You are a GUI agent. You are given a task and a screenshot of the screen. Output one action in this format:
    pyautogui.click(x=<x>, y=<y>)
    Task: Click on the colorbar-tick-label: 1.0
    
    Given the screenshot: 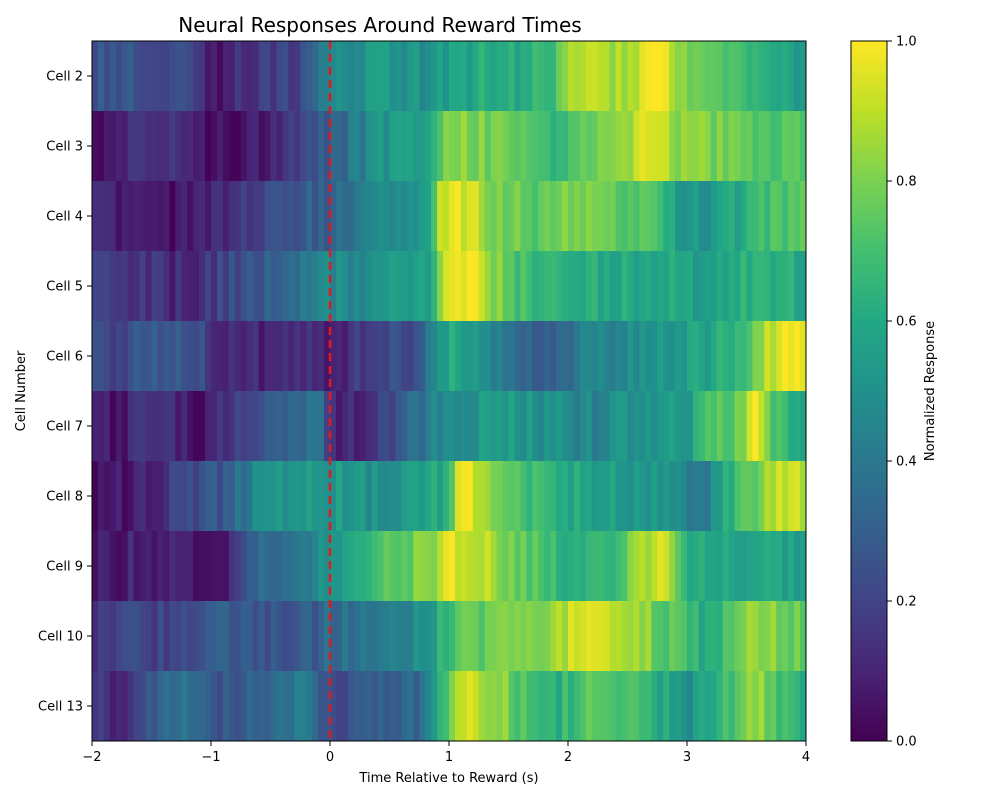 What is the action you would take?
    pyautogui.click(x=906, y=42)
    